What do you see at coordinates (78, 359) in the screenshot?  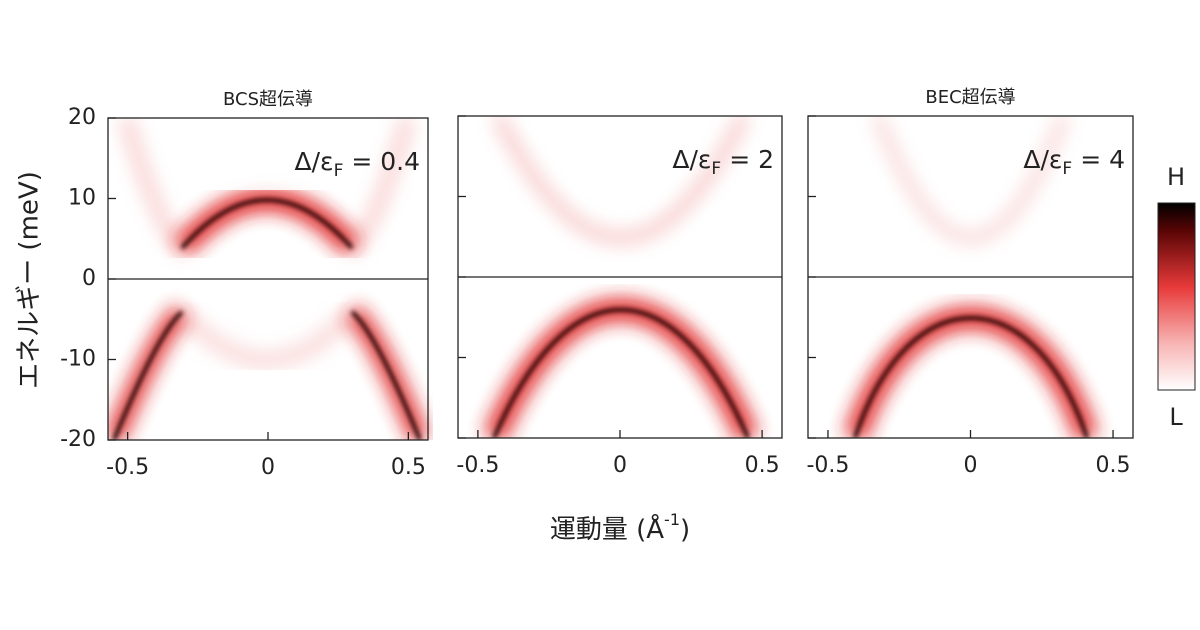 I see `y-tick-label: -10` at bounding box center [78, 359].